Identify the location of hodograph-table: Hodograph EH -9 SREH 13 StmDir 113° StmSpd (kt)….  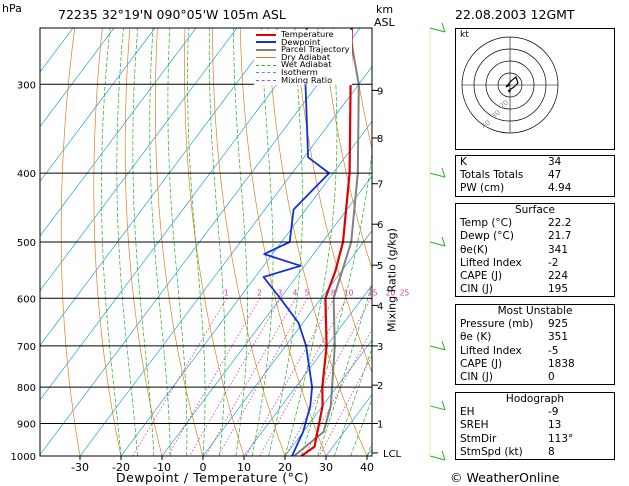
(535, 426).